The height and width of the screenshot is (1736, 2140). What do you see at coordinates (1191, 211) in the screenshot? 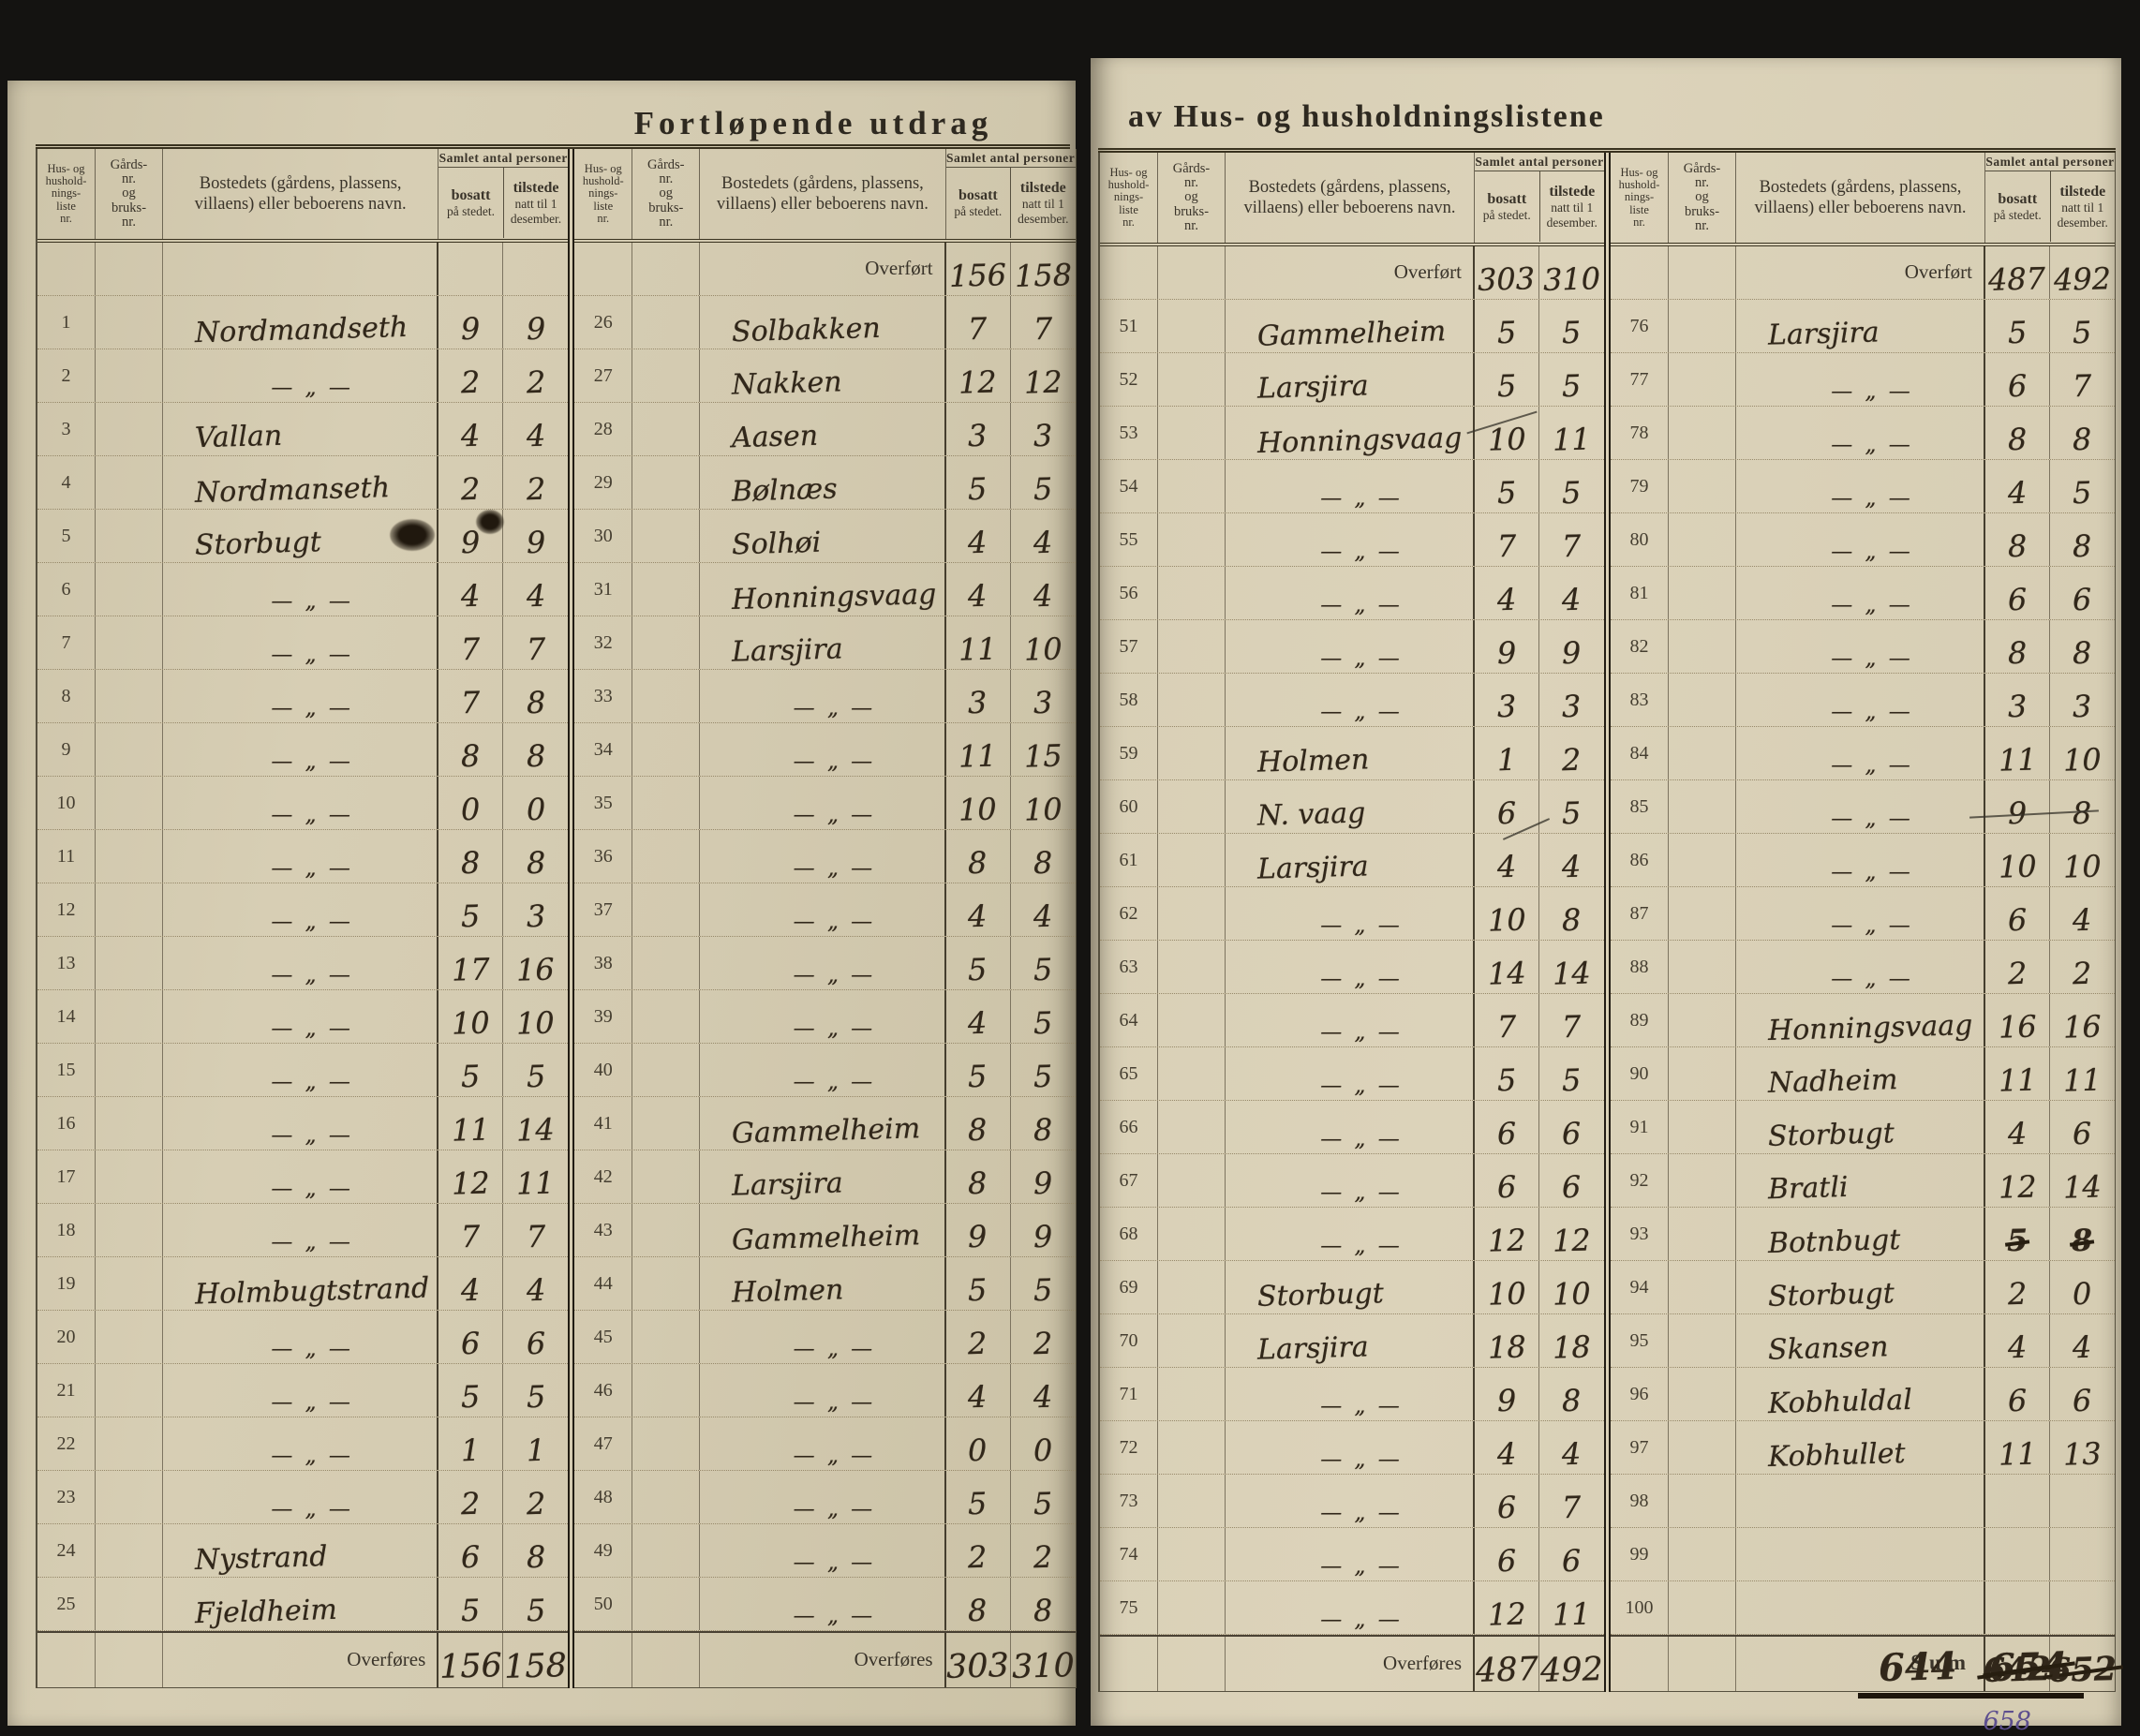
I see `header-line: bruks-` at bounding box center [1191, 211].